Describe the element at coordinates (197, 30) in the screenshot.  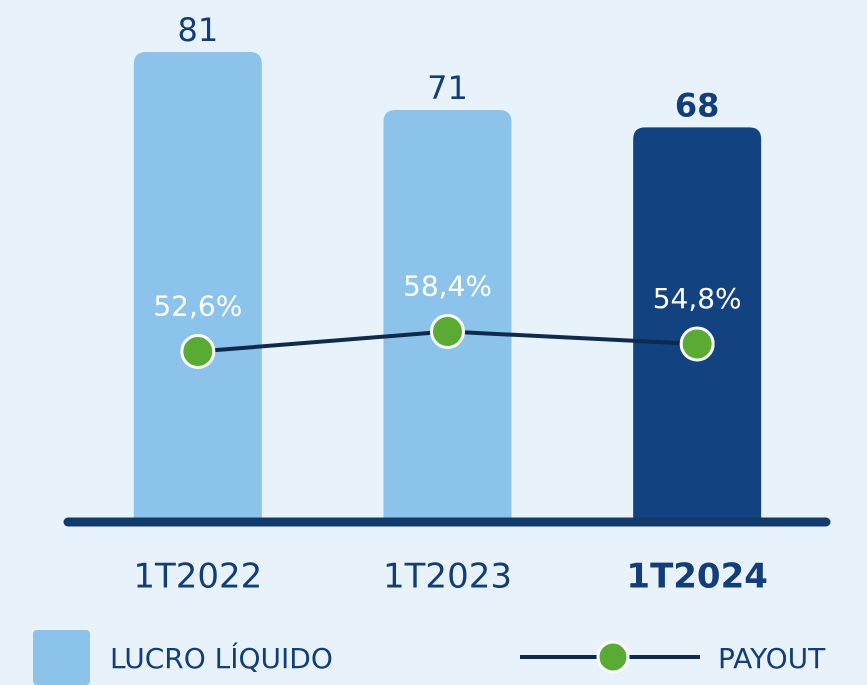
I see `bar-value-label: 81` at that location.